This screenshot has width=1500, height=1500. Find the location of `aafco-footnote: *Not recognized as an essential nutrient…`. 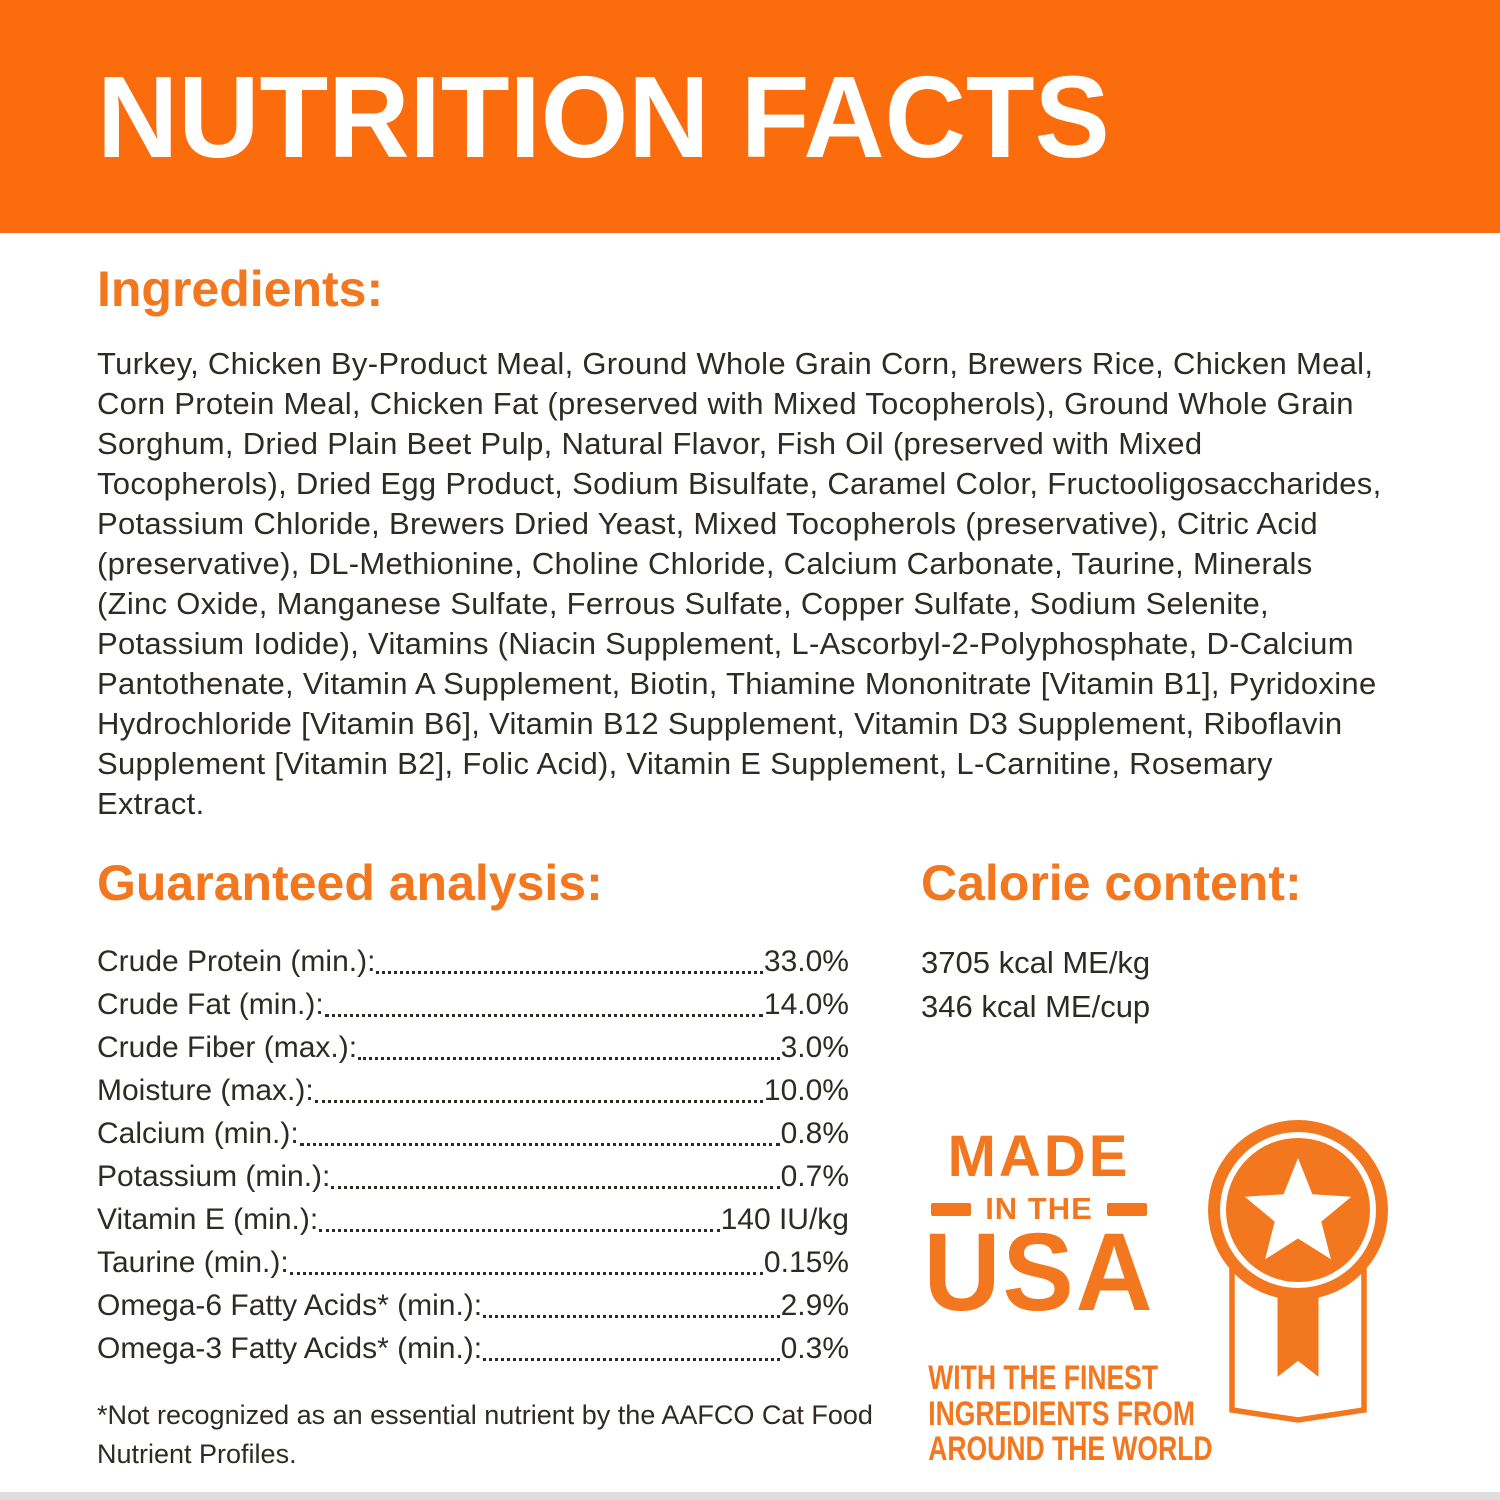

aafco-footnote: *Not recognized as an essential nutrient… is located at coordinates (485, 1434).